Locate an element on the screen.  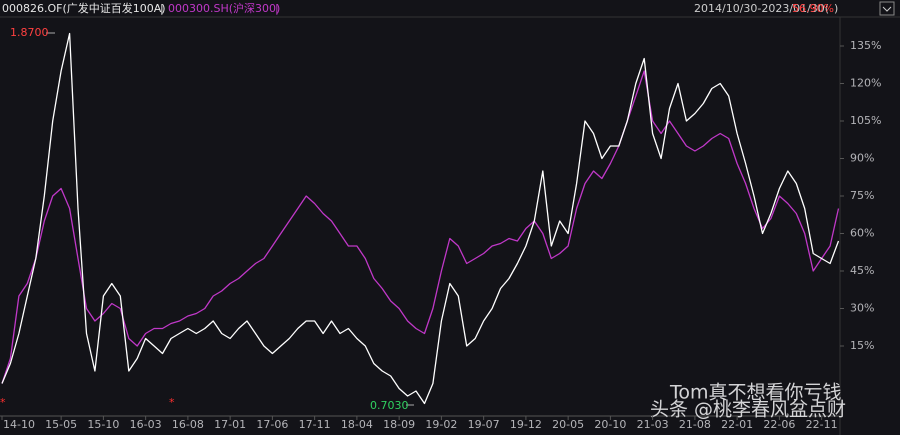
y-tick-label: 75% is located at coordinates (862, 195).